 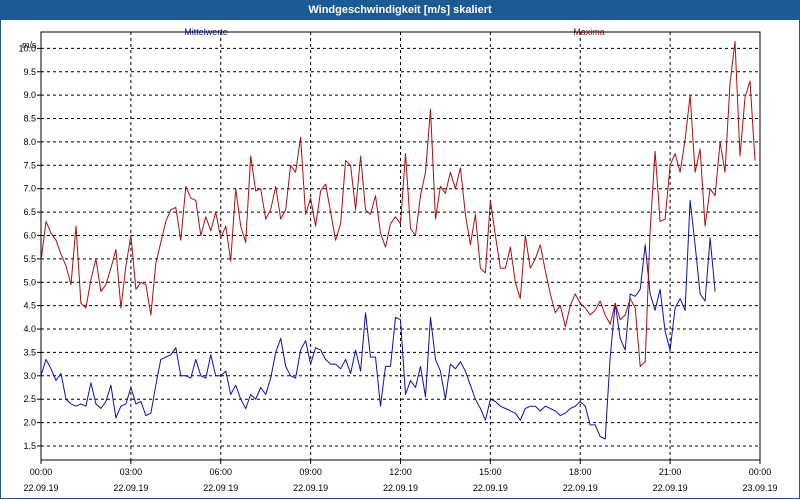 I want to click on x-tick-time: 06:00, so click(x=220, y=472).